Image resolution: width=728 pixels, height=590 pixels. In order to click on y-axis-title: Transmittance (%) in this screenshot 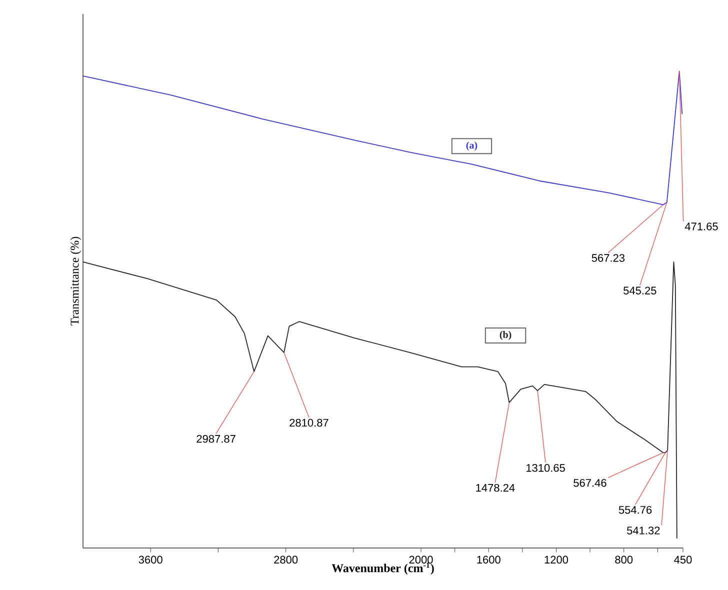, I will do `click(76, 281)`.